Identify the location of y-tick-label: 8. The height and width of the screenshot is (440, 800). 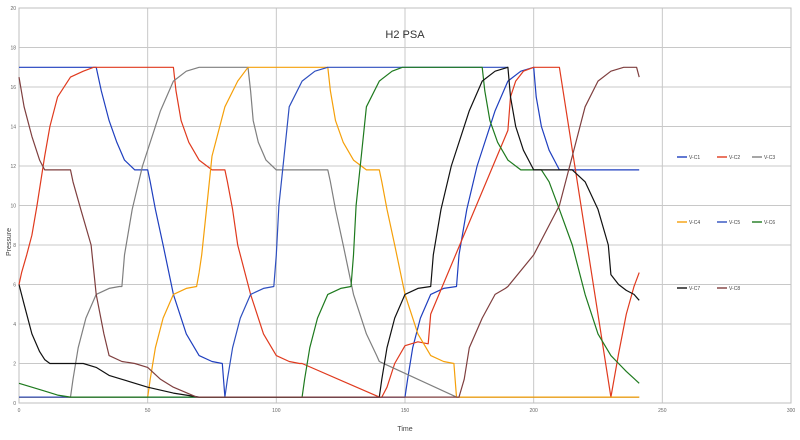
(14, 246).